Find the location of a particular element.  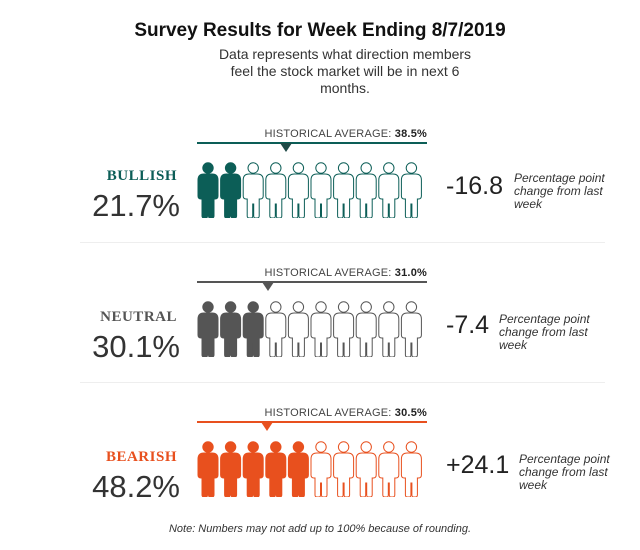

historical-average-label: HISTORICAL AVERAGE: 31.0% is located at coordinates (345, 273).